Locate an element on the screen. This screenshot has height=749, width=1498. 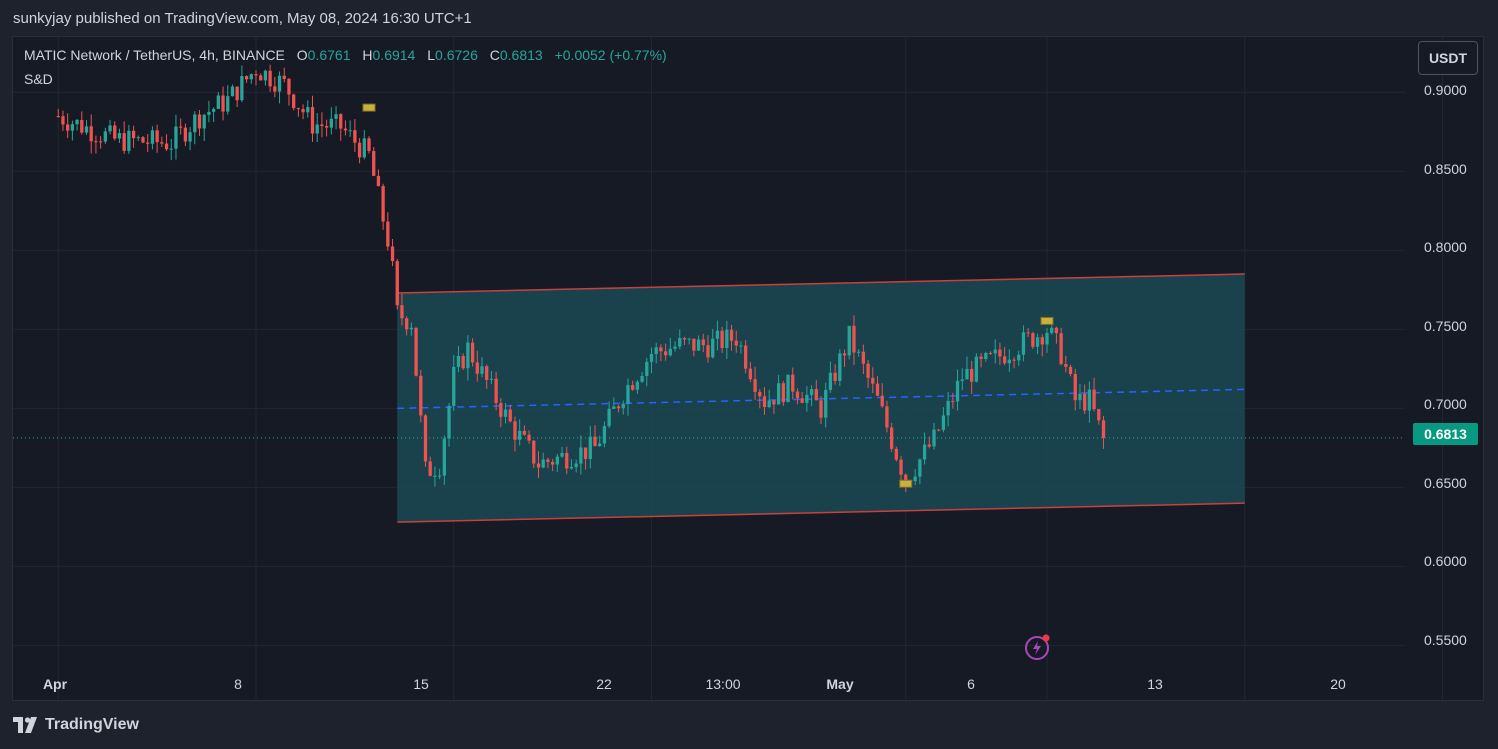
x-tick-label: Apr is located at coordinates (55, 684).